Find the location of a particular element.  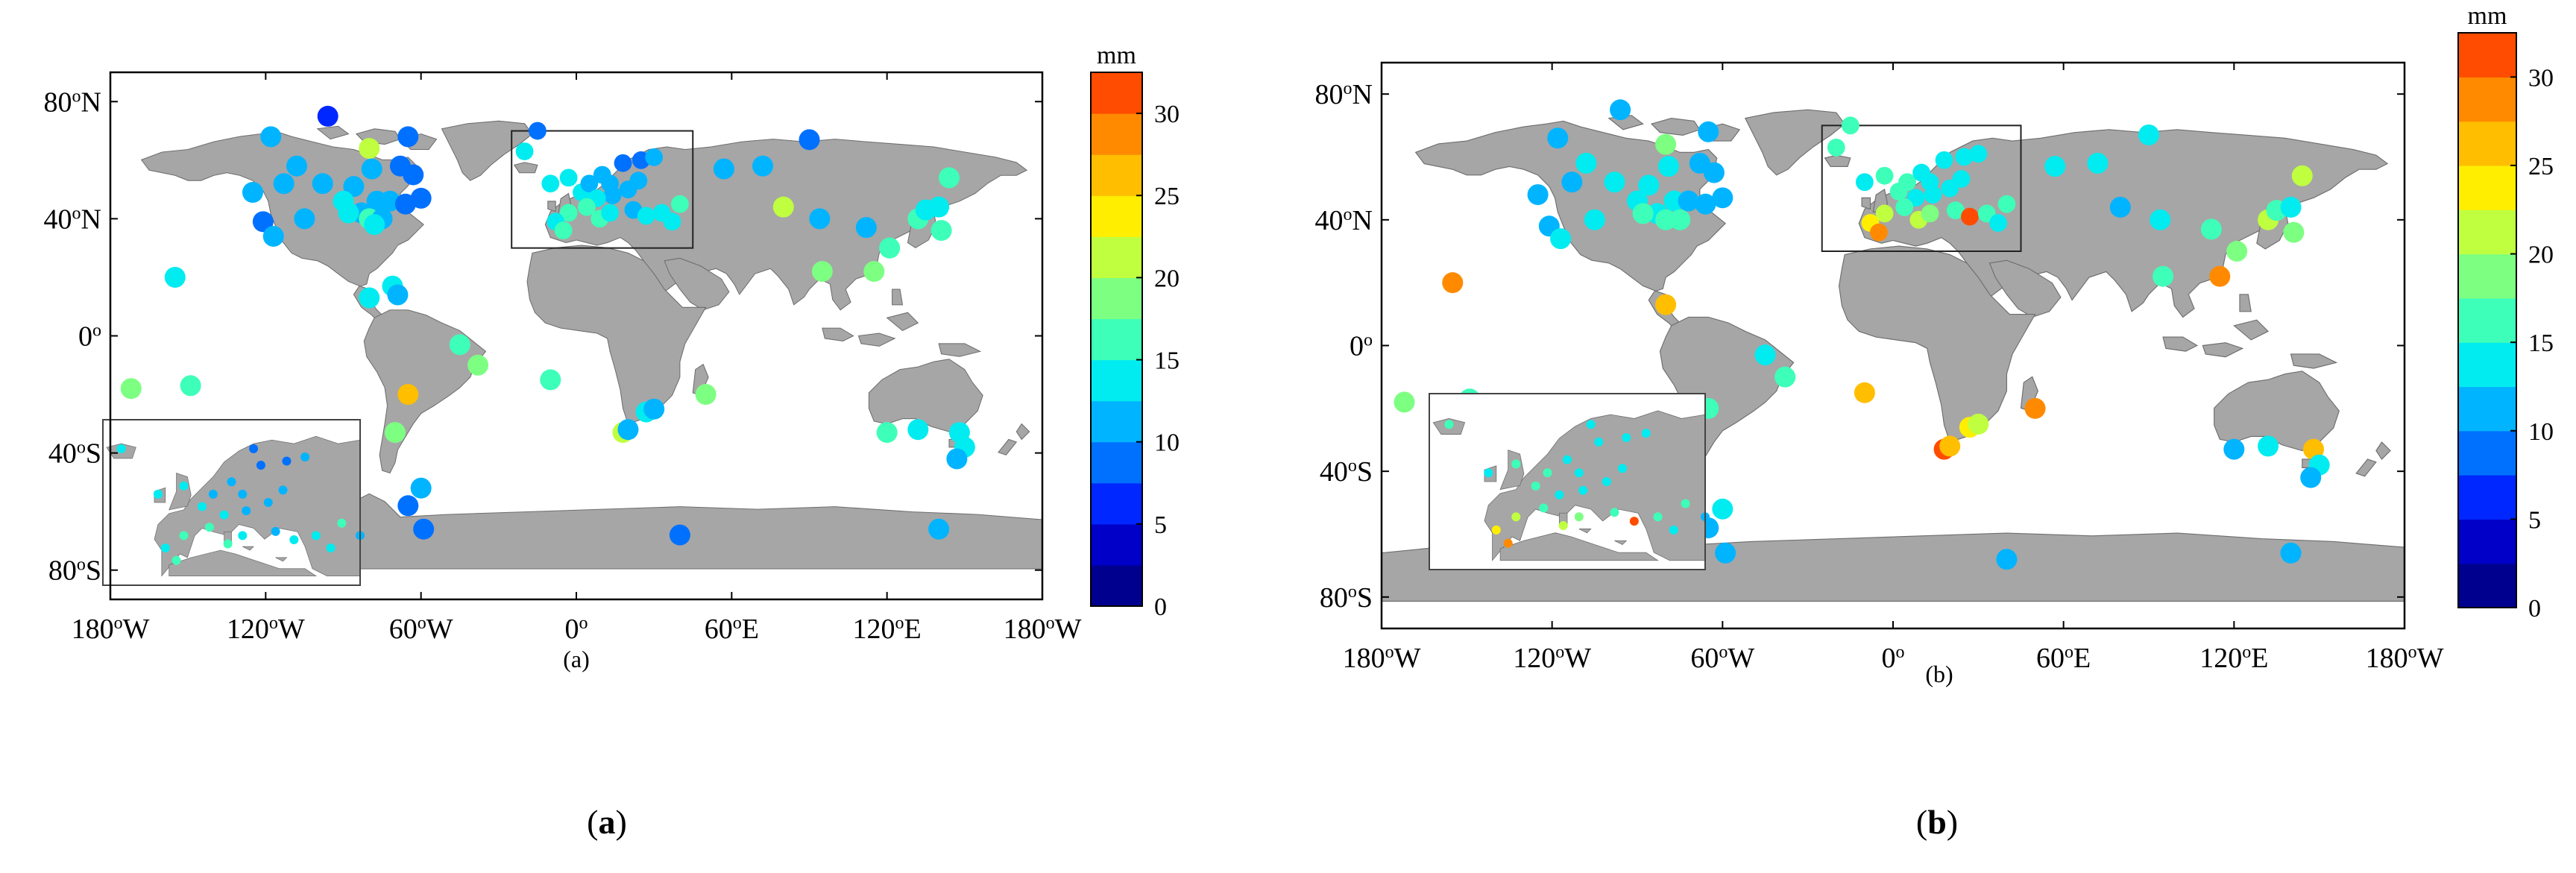

x-tick-label: 60oW is located at coordinates (1722, 658).